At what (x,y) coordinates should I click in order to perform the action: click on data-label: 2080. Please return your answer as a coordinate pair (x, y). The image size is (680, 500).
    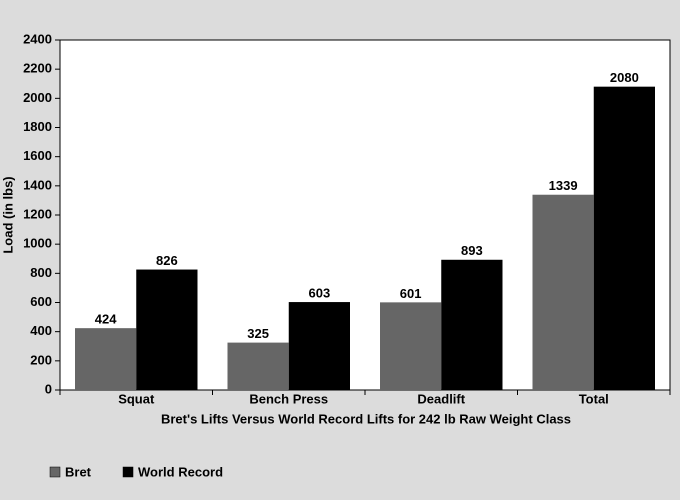
    Looking at the image, I should click on (624, 77).